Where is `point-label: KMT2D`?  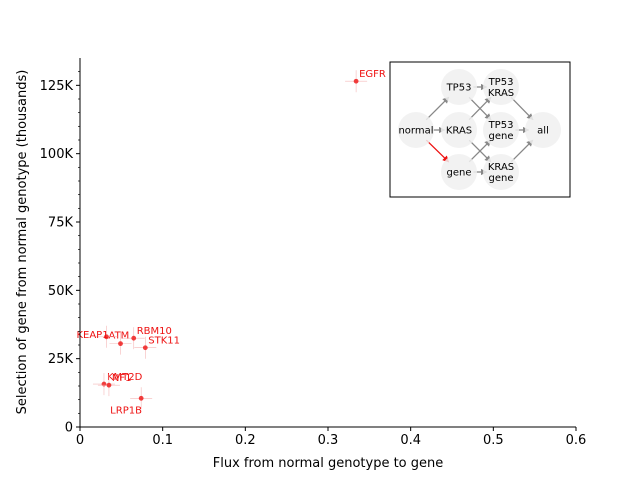
point-label: KMT2D is located at coordinates (125, 377).